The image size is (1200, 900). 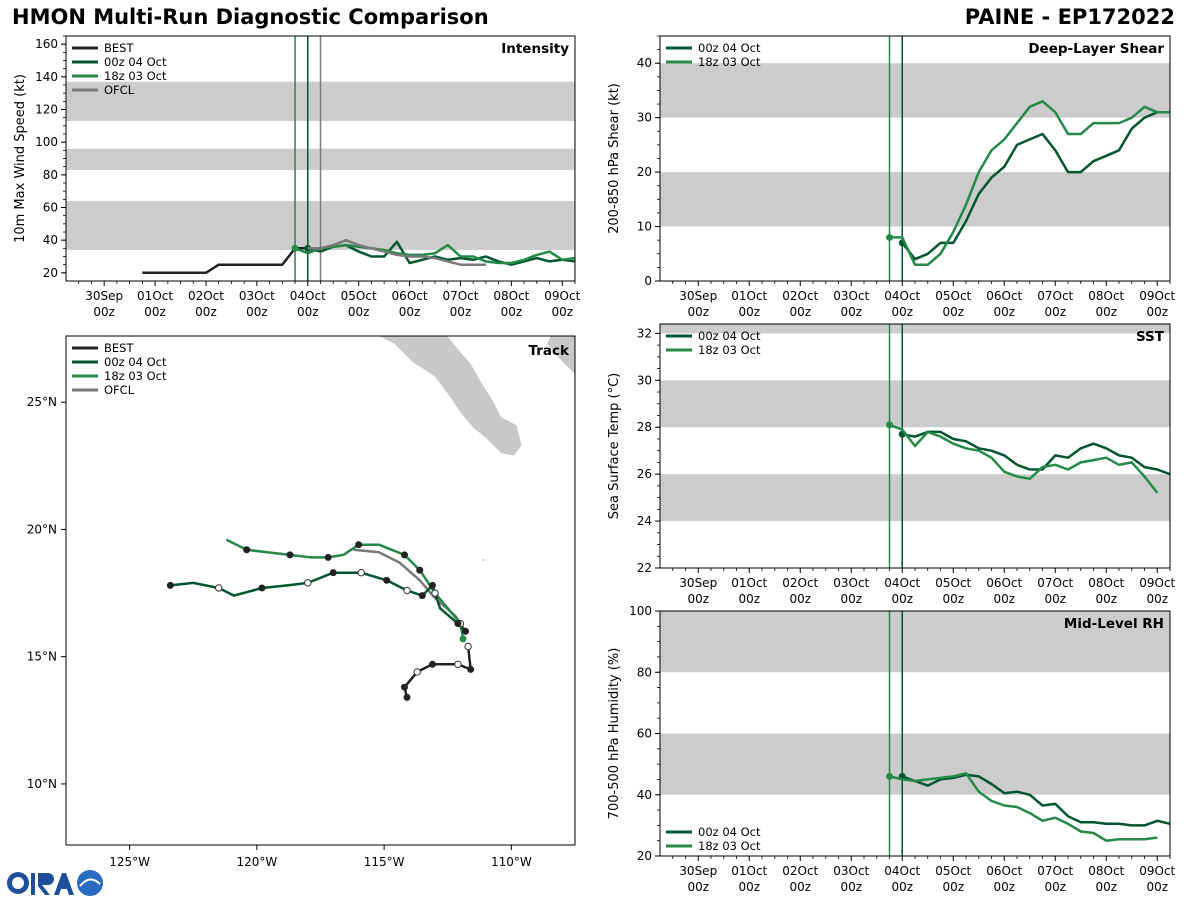 I want to click on lon-tick-label: 115°W, so click(x=384, y=862).